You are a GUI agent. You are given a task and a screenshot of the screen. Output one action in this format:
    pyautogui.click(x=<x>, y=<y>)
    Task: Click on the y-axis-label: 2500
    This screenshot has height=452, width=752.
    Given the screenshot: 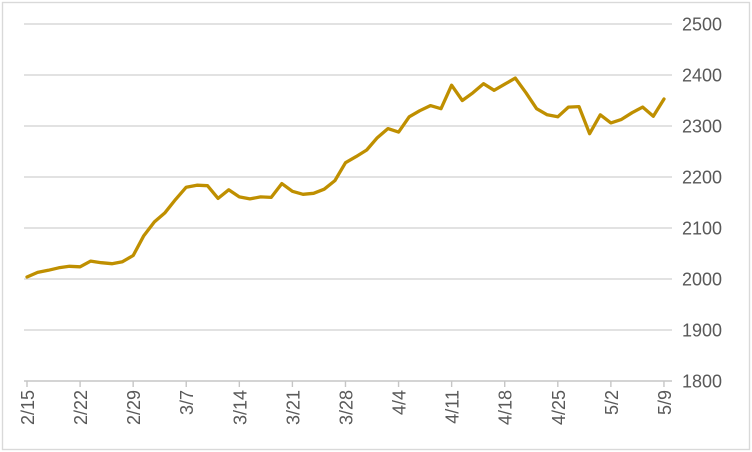 What is the action you would take?
    pyautogui.click(x=702, y=25)
    